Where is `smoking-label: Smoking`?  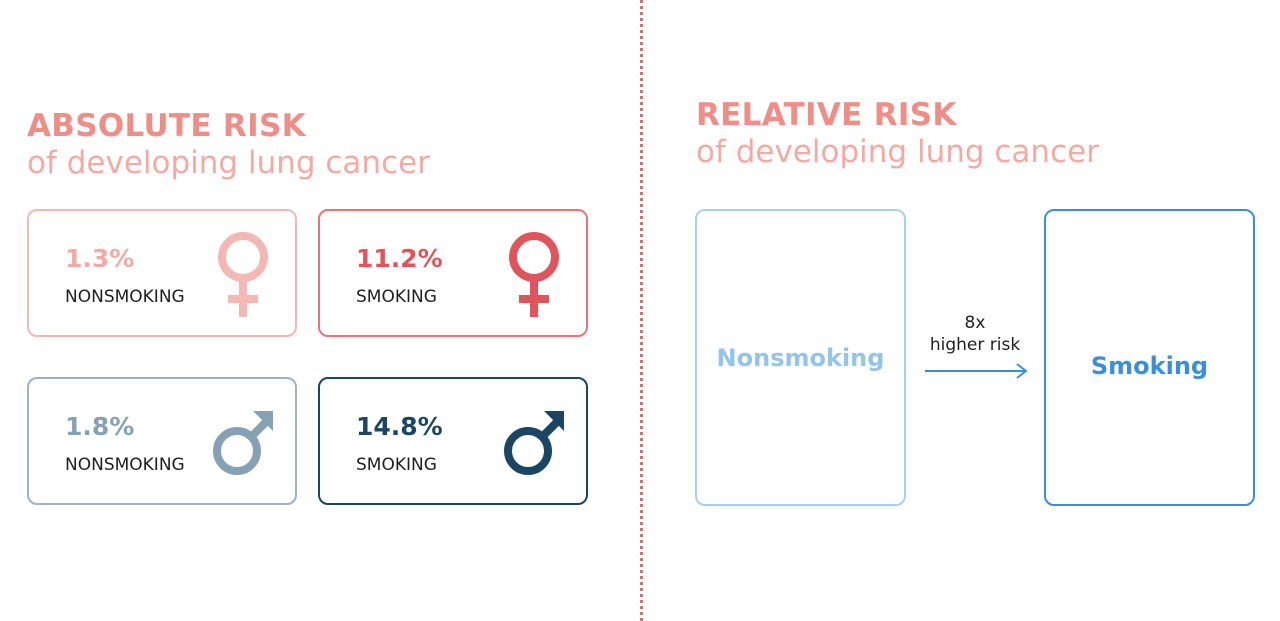 smoking-label: Smoking is located at coordinates (1149, 366).